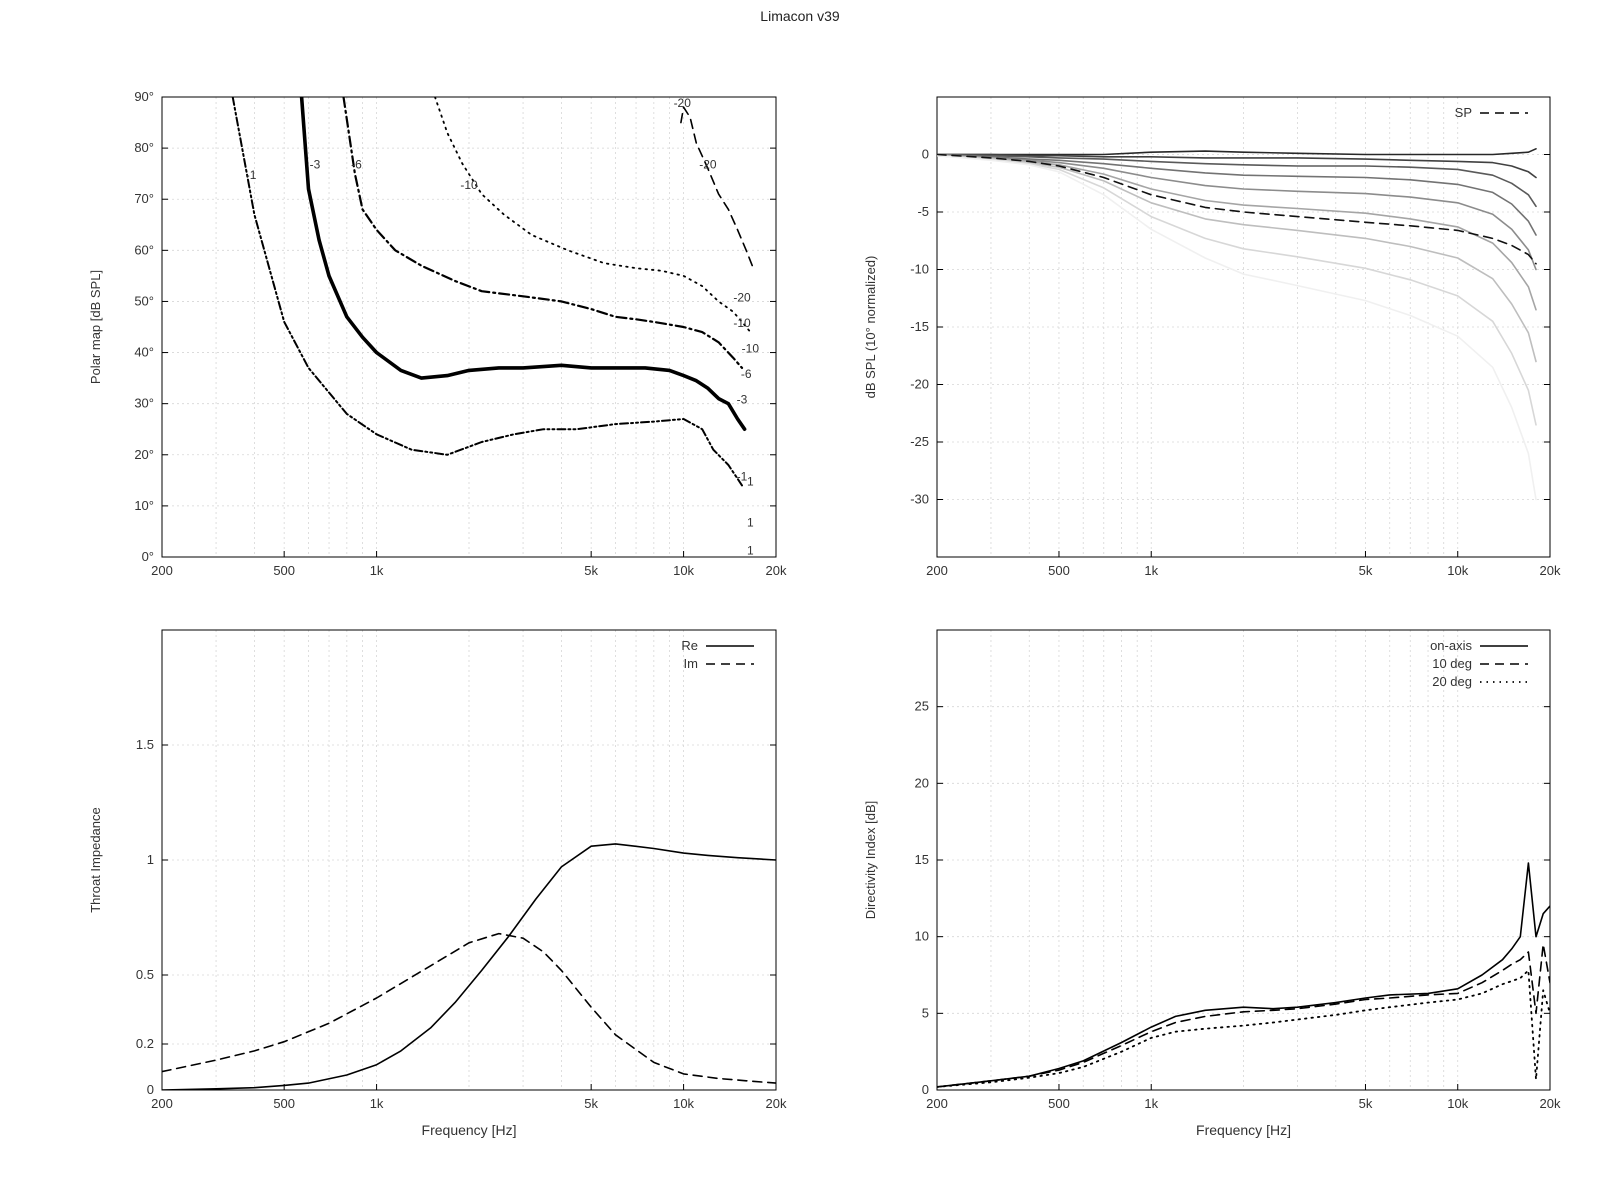  What do you see at coordinates (689, 645) in the screenshot?
I see `legend-label: Re` at bounding box center [689, 645].